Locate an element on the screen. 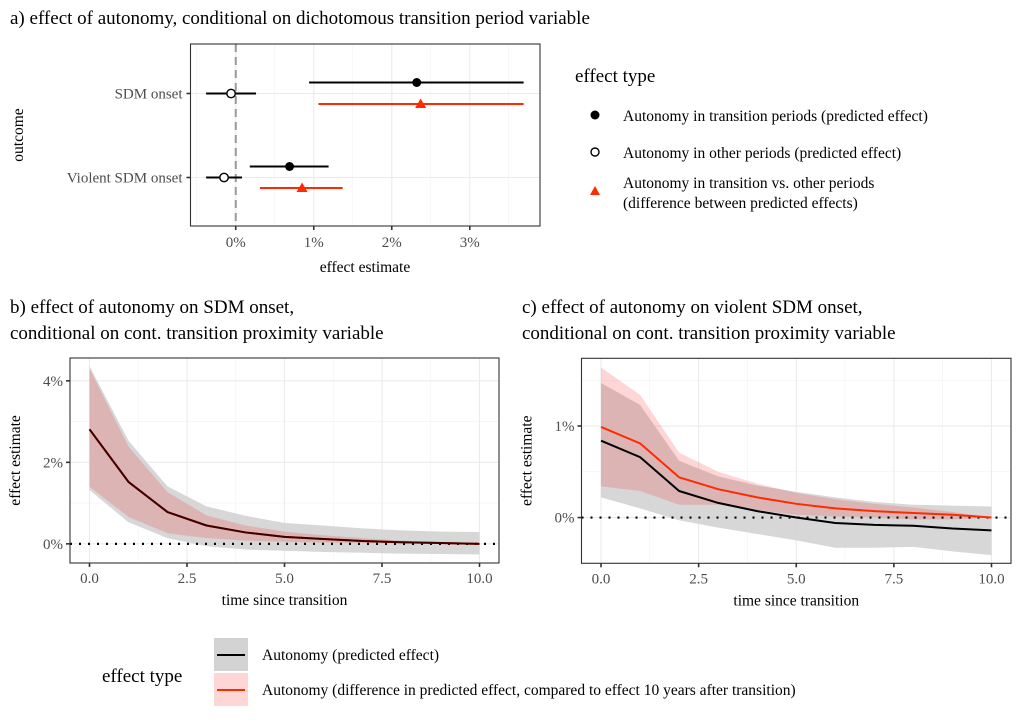 The image size is (1023, 722). y-tick-label: 2% is located at coordinates (53, 463).